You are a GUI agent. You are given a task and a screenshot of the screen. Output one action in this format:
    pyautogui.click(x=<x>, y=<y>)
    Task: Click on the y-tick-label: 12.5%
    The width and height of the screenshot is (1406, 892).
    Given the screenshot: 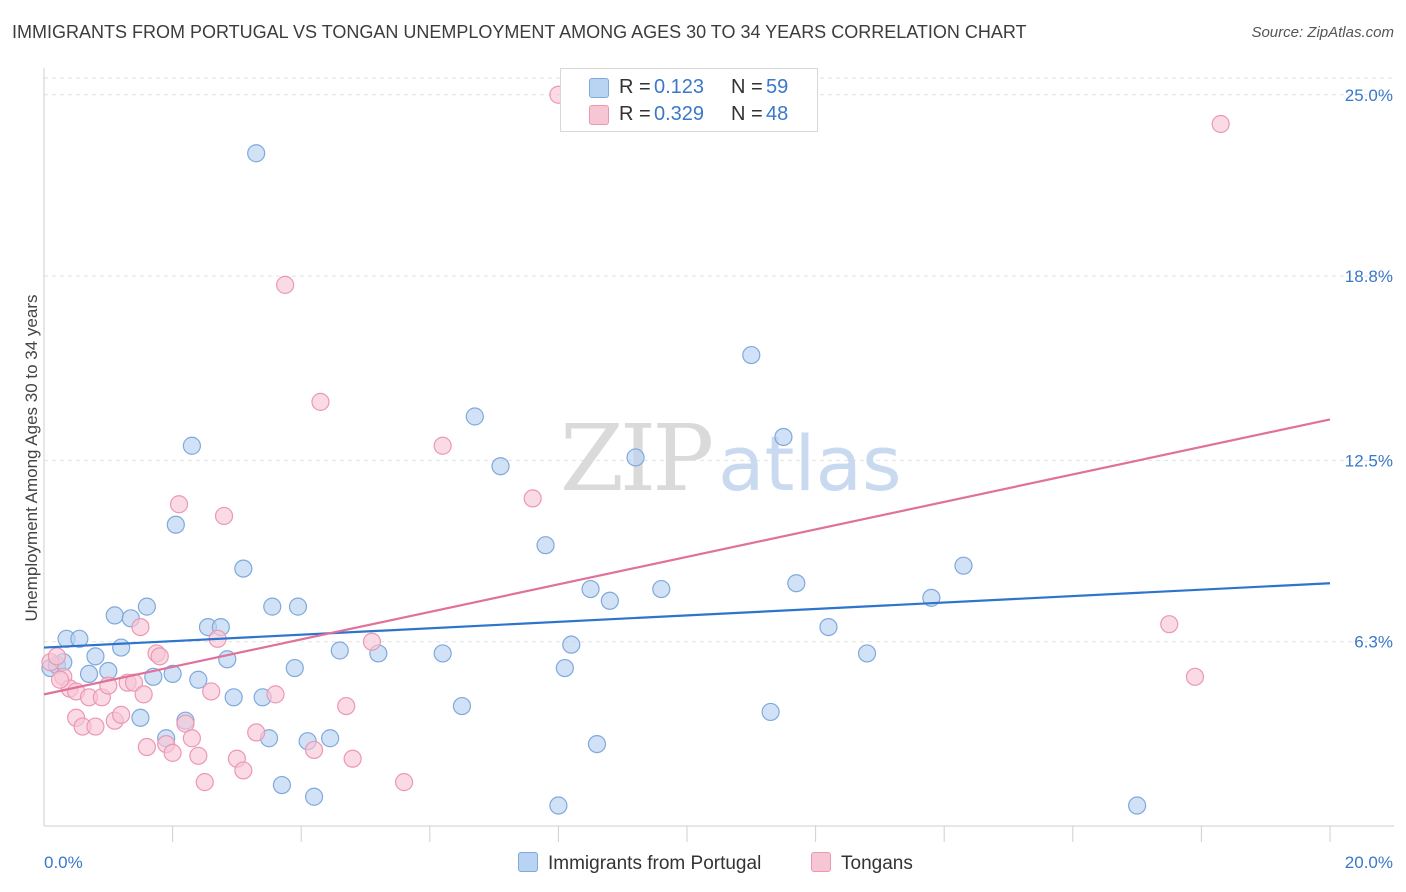 What is the action you would take?
    pyautogui.click(x=1369, y=460)
    